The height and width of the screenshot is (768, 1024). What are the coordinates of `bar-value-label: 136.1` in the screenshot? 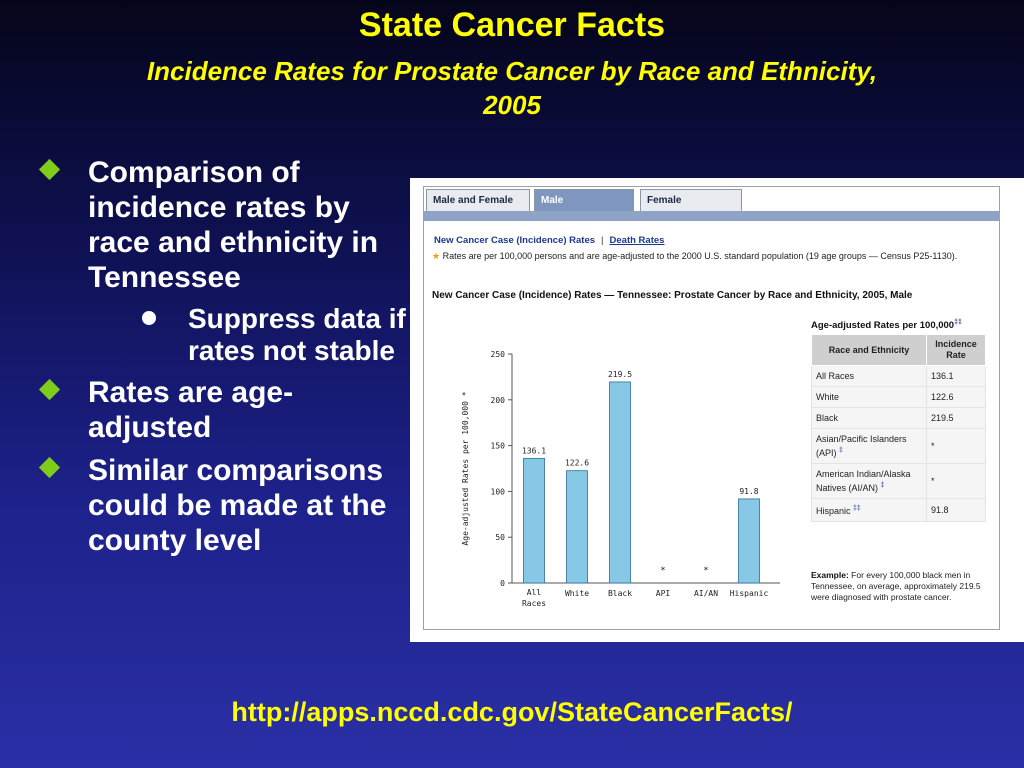 It's located at (534, 450).